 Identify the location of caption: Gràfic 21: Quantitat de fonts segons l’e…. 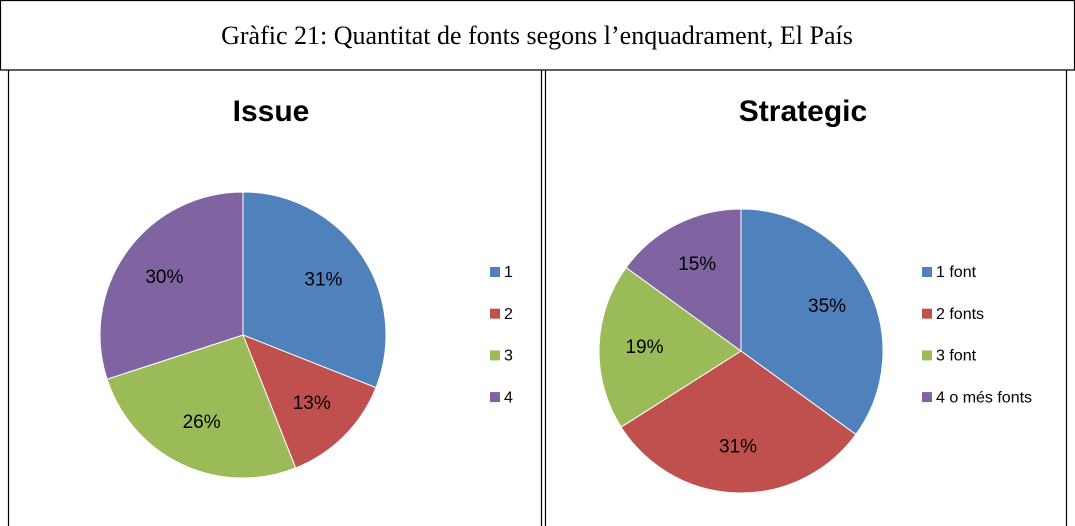
(537, 35).